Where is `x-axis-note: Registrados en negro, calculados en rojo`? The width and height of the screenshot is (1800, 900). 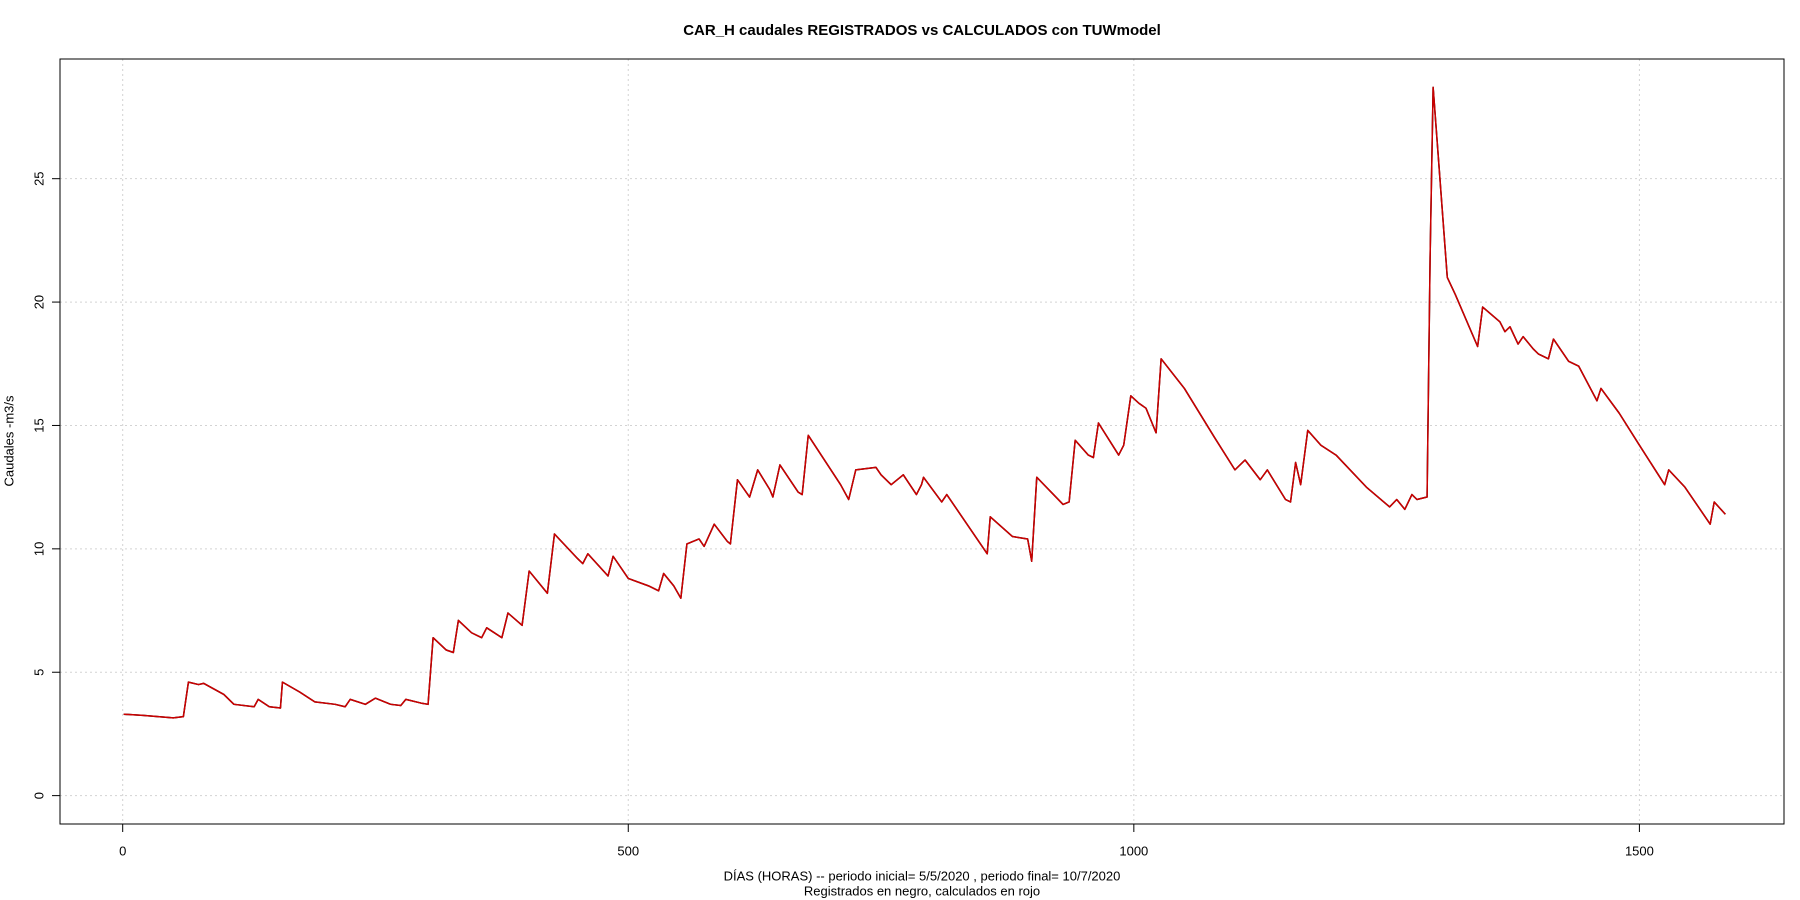
x-axis-note: Registrados en negro, calculados en rojo is located at coordinates (922, 890).